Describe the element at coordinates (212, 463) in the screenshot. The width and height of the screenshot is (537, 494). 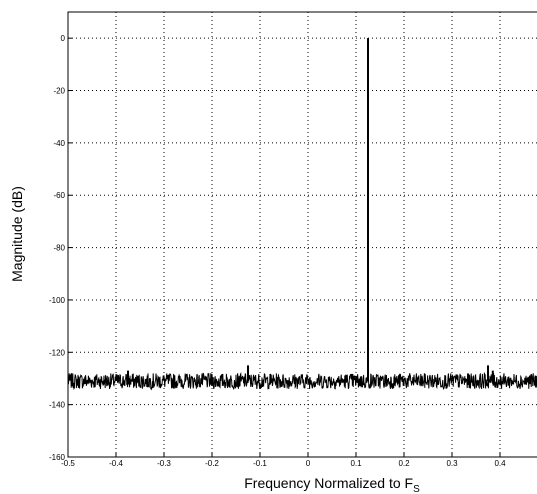
I see `x-tick-label: -0.2` at that location.